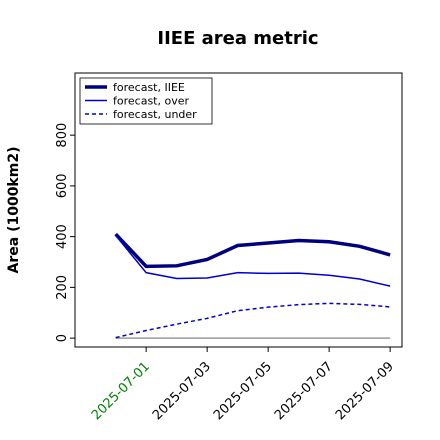 This screenshot has width=440, height=440. I want to click on x-tick-label: 2025-07-05, so click(243, 391).